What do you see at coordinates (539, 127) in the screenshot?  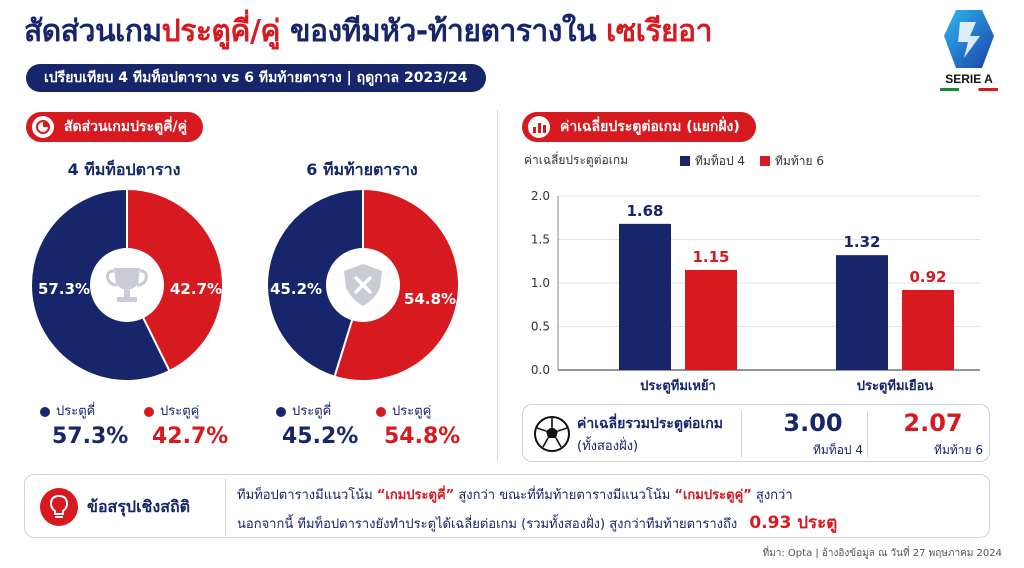 I see `bar-chart-icon` at bounding box center [539, 127].